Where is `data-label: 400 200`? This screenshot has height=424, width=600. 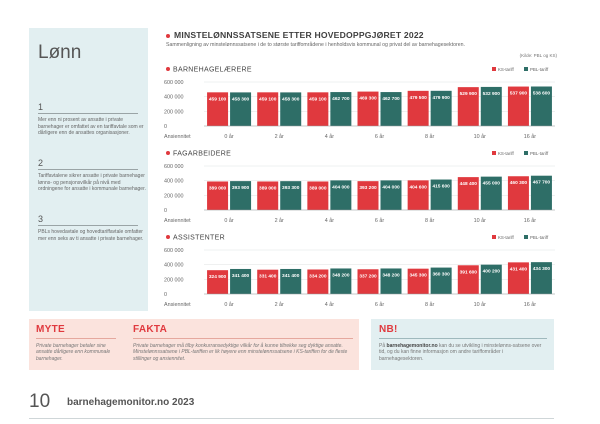
data-label: 400 200 is located at coordinates (492, 272).